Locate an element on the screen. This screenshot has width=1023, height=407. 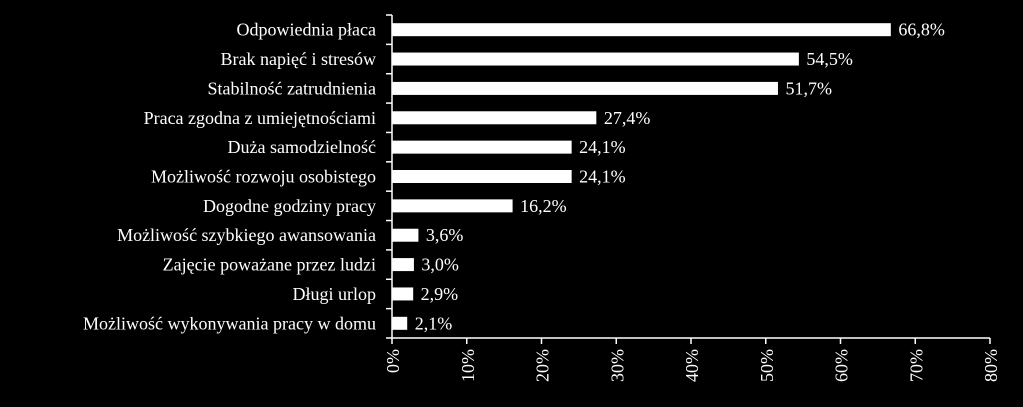
value-label: 16,2% is located at coordinates (543, 206).